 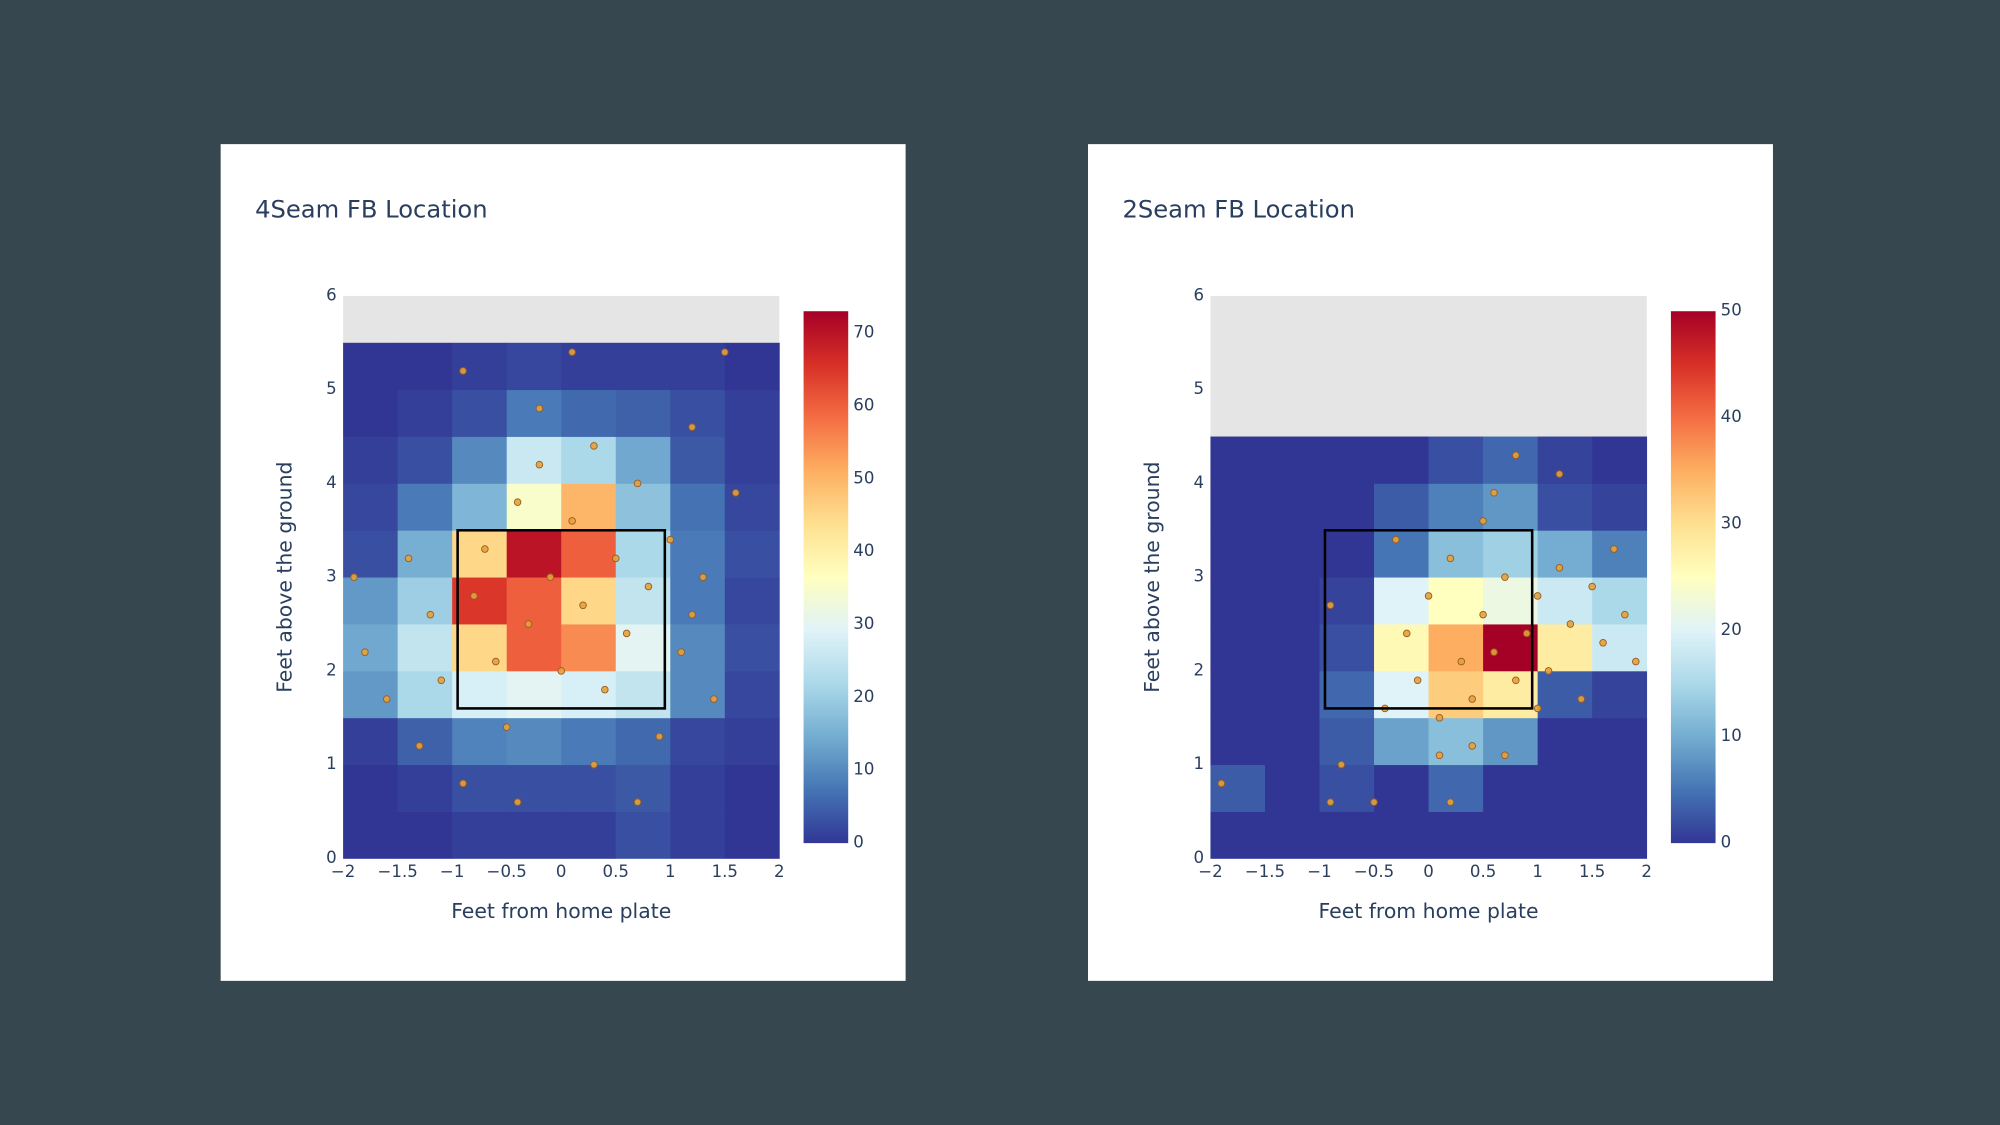 I want to click on colorbar-tick-label: 70, so click(x=863, y=332).